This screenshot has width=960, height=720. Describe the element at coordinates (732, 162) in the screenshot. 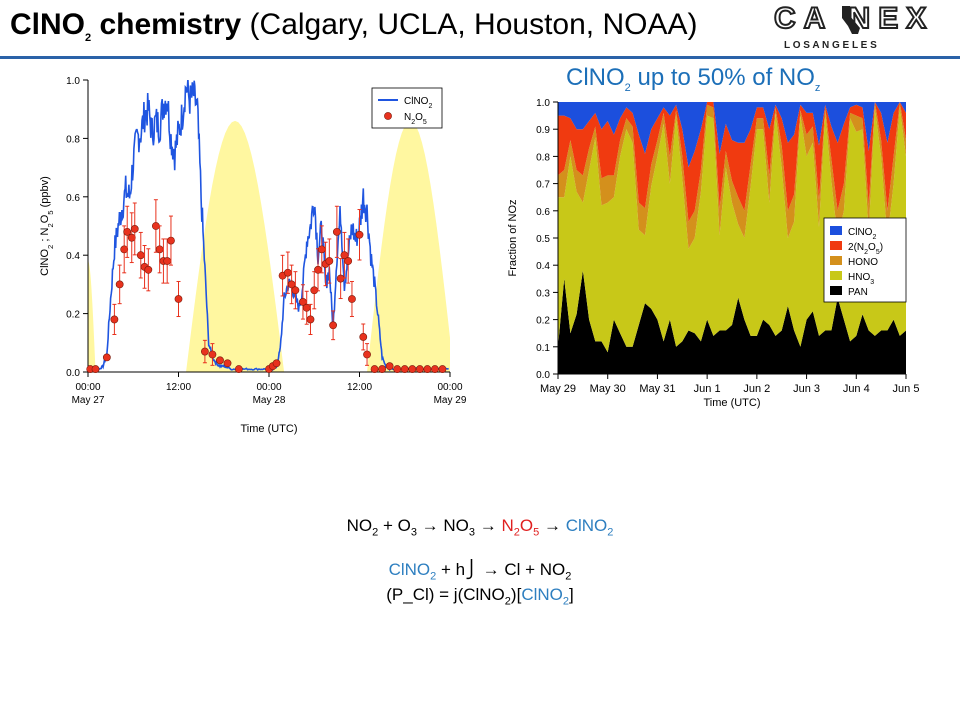

I see `area-series-2n2o5` at that location.